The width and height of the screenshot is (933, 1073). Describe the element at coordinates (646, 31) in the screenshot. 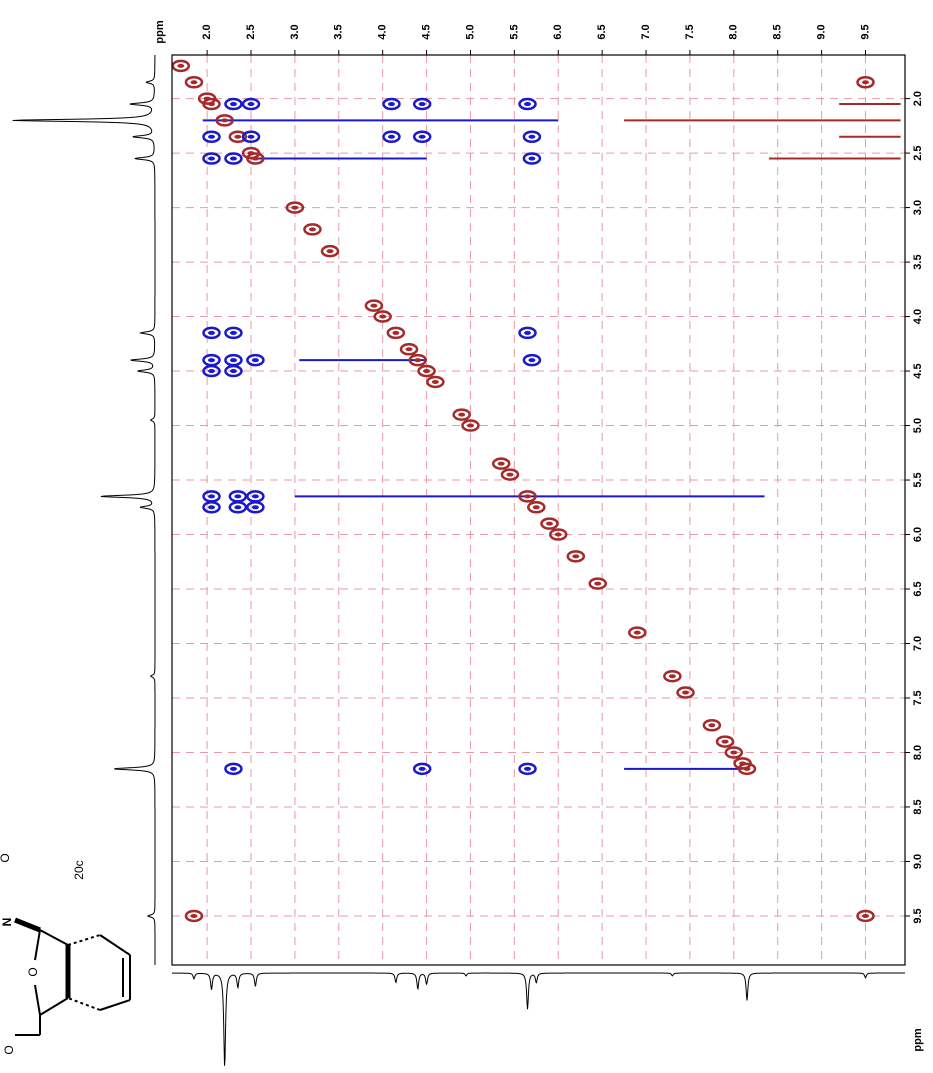

I see `x-tick-label: 7.0` at that location.